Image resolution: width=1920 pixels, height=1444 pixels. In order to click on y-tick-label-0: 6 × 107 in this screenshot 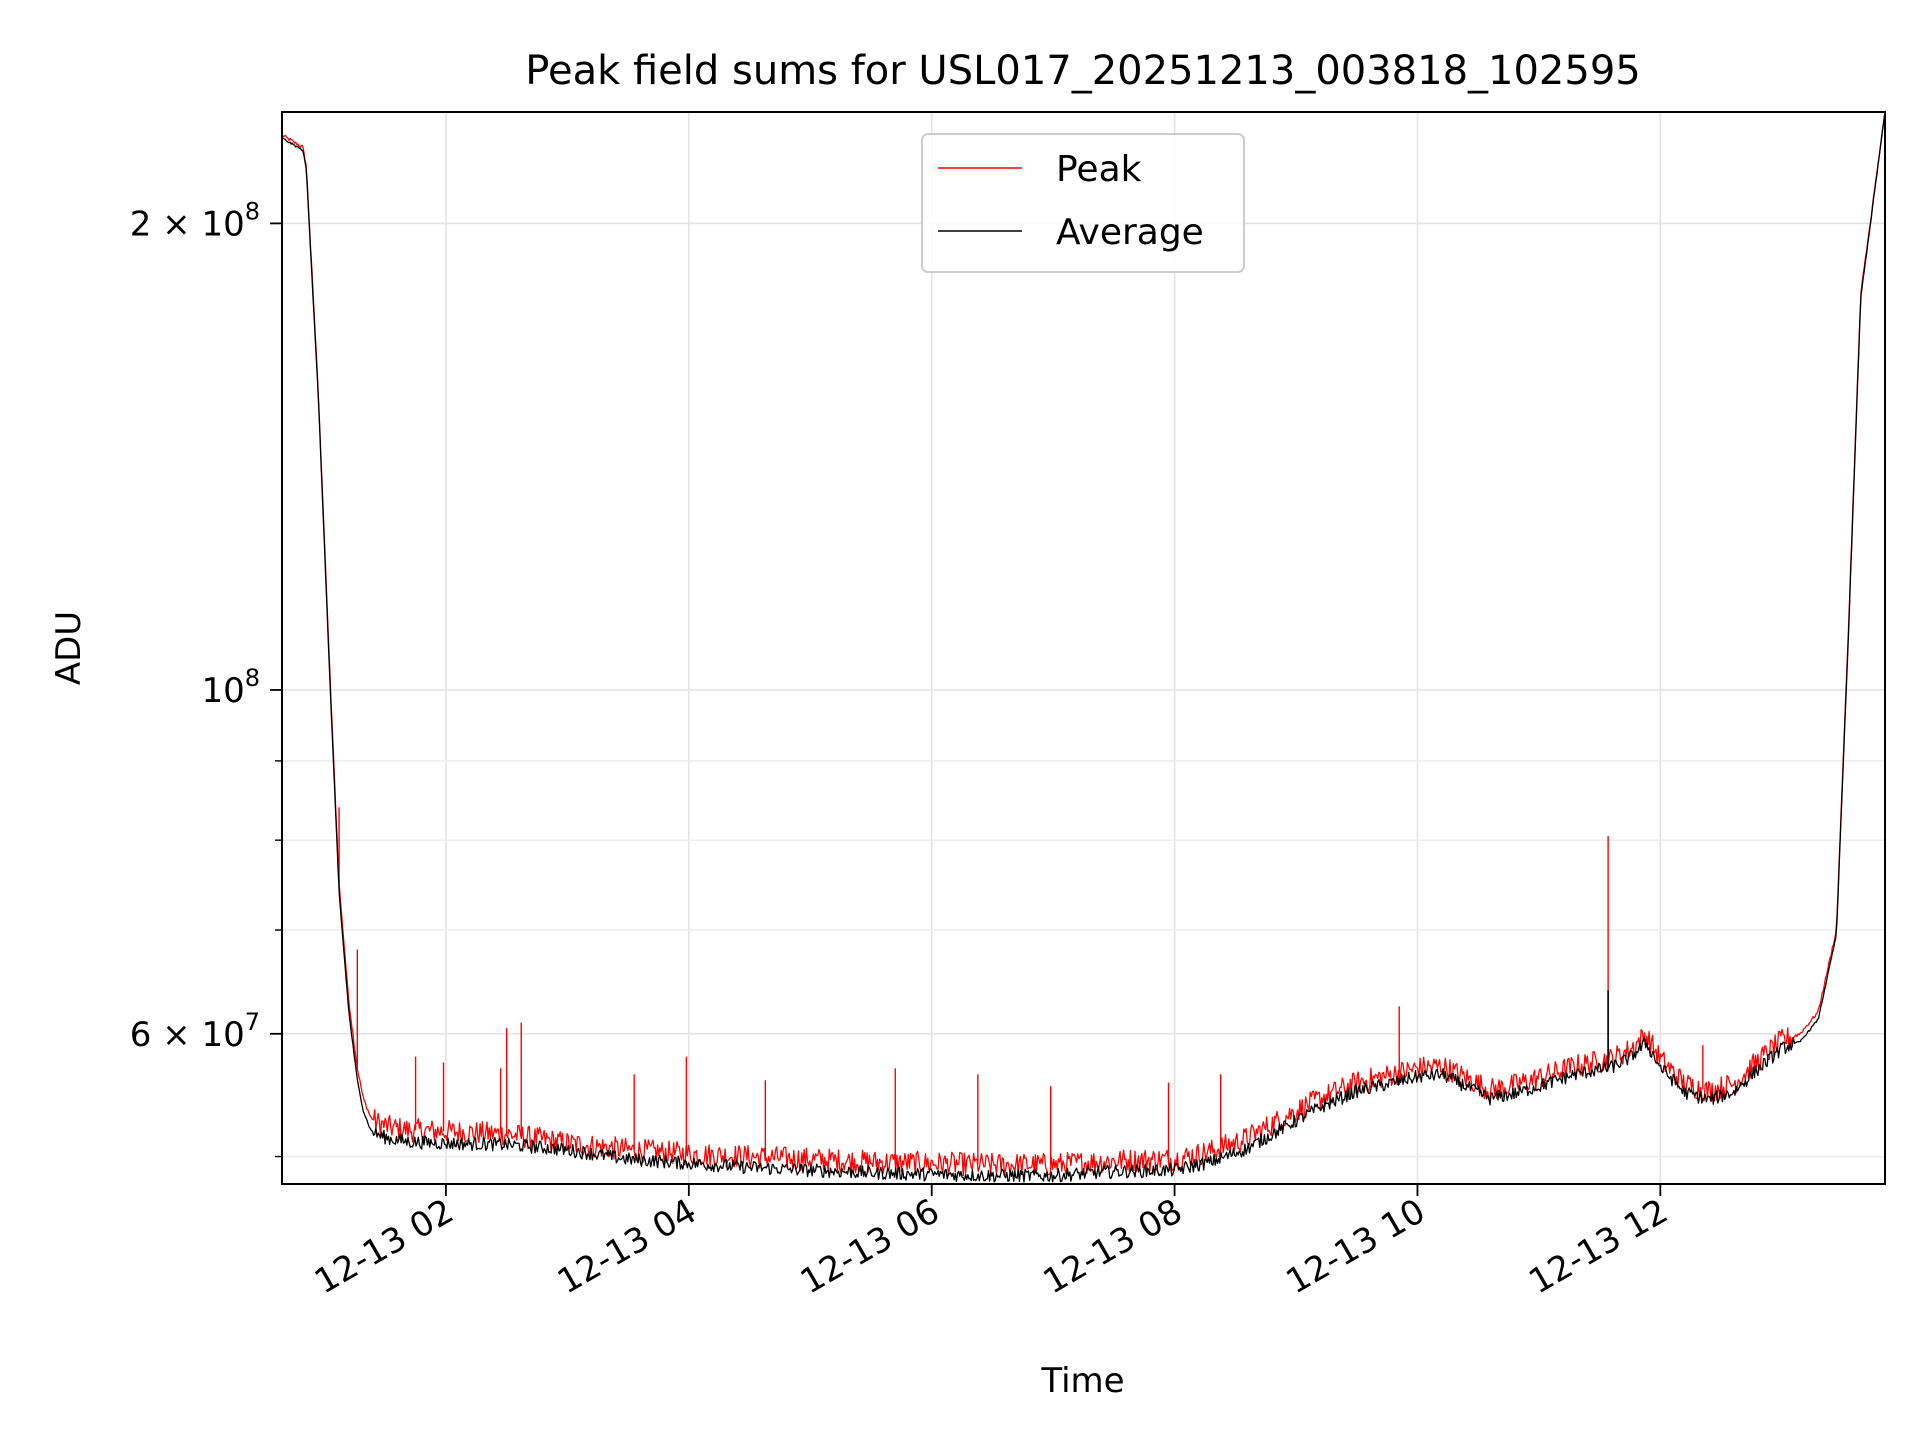, I will do `click(195, 1031)`.